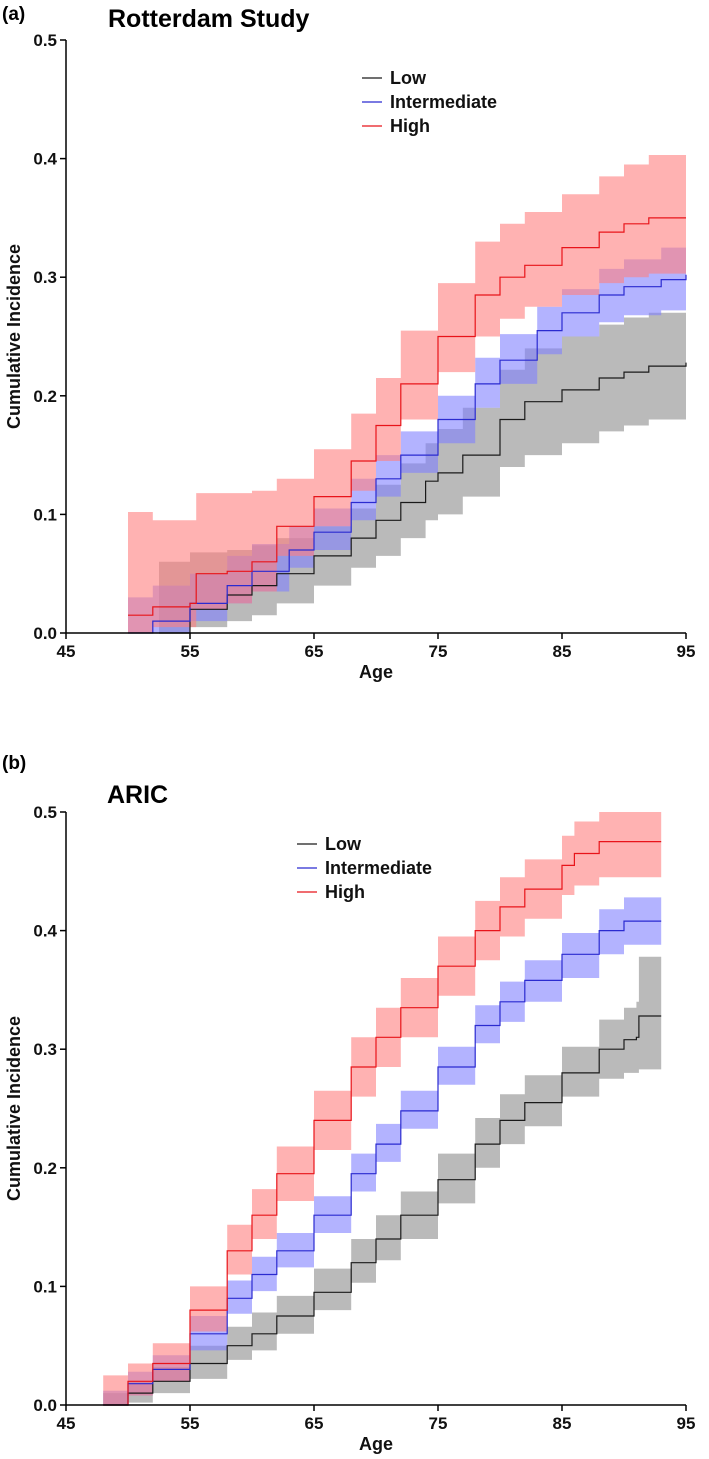  What do you see at coordinates (13, 14) in the screenshot?
I see `panel-label: (a)` at bounding box center [13, 14].